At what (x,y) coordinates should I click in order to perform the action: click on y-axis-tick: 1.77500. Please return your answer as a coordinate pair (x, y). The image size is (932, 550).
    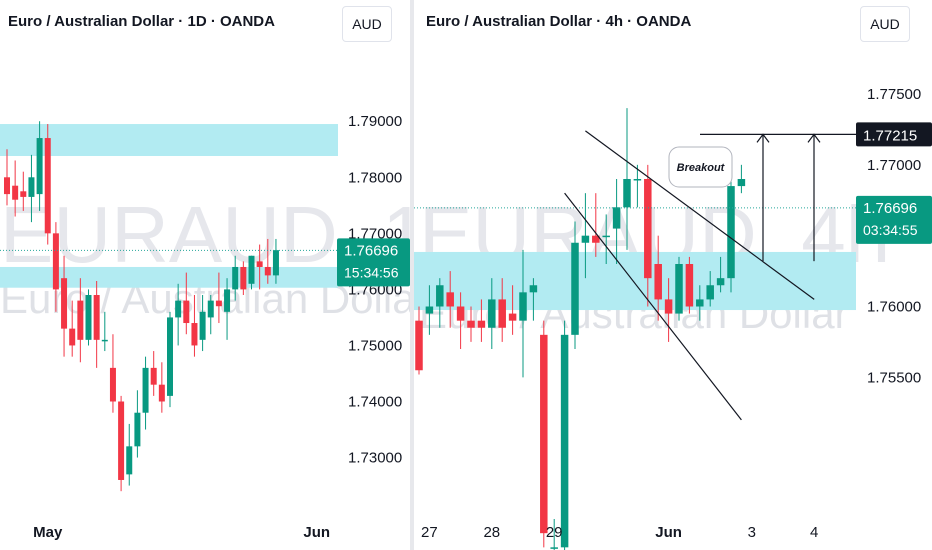
    Looking at the image, I should click on (894, 94).